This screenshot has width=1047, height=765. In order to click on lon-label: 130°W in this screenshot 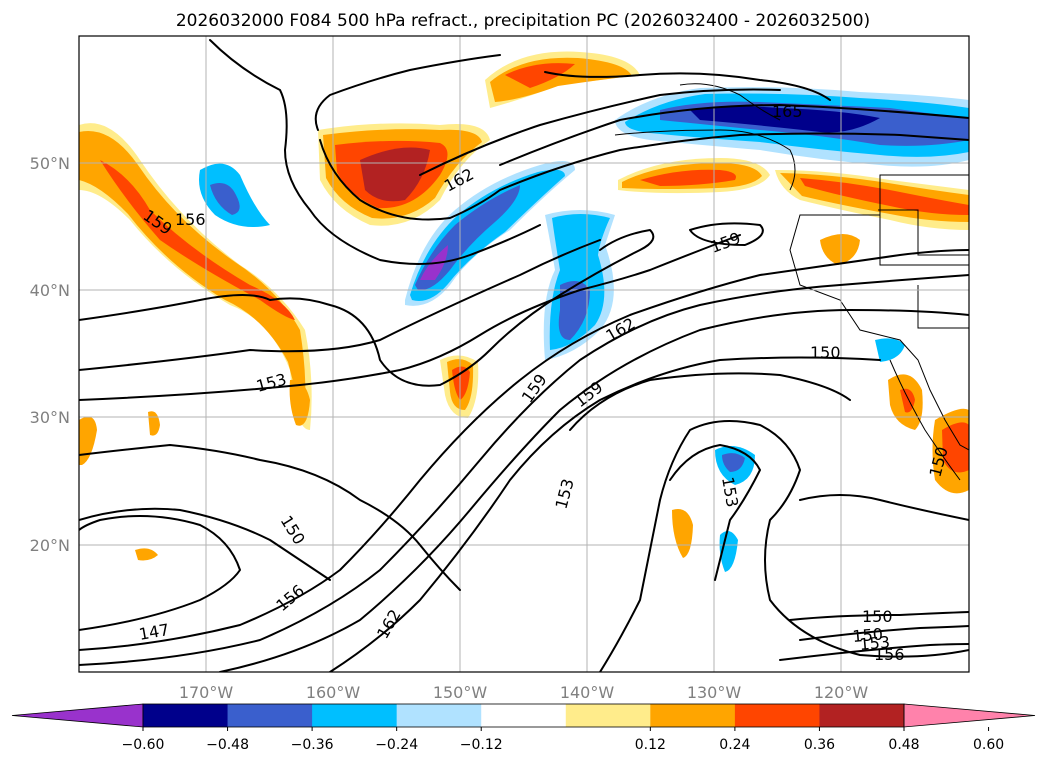, I will do `click(714, 692)`.